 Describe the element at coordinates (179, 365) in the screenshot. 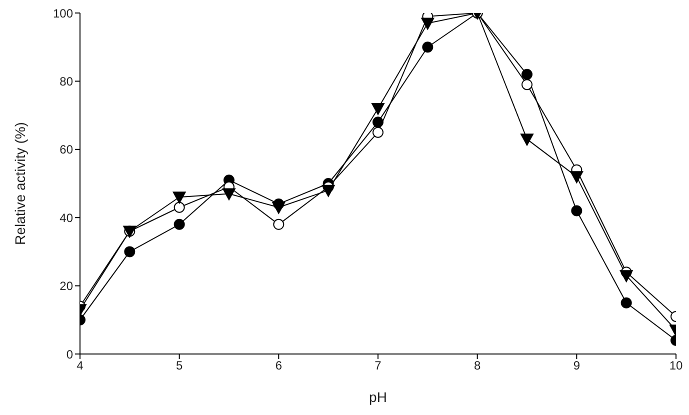

I see `x-tick-label: 5` at that location.